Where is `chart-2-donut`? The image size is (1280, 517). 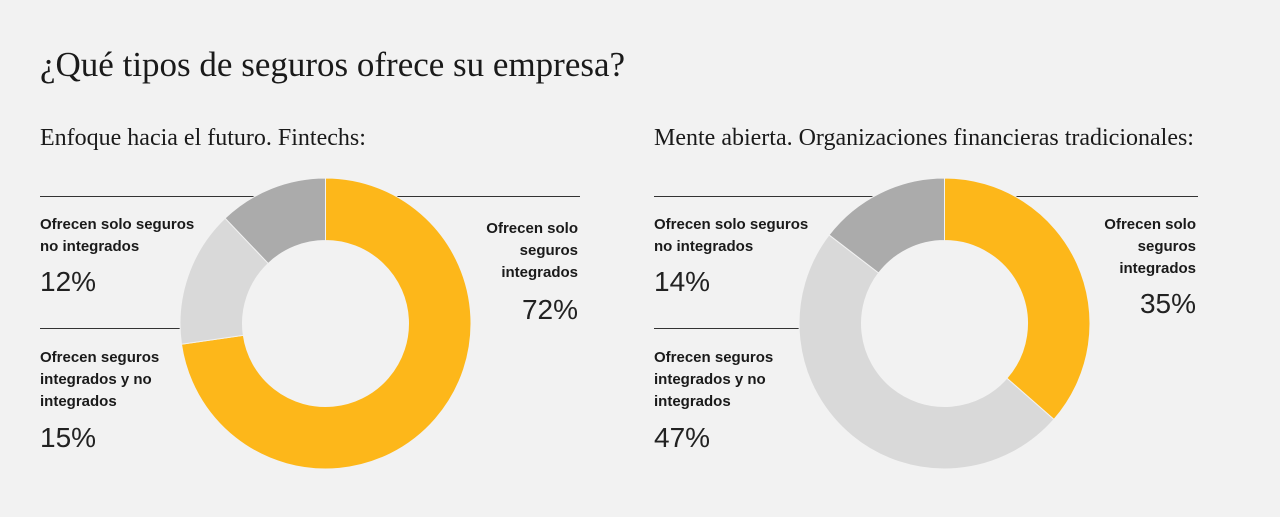
chart-2-donut is located at coordinates (944, 323).